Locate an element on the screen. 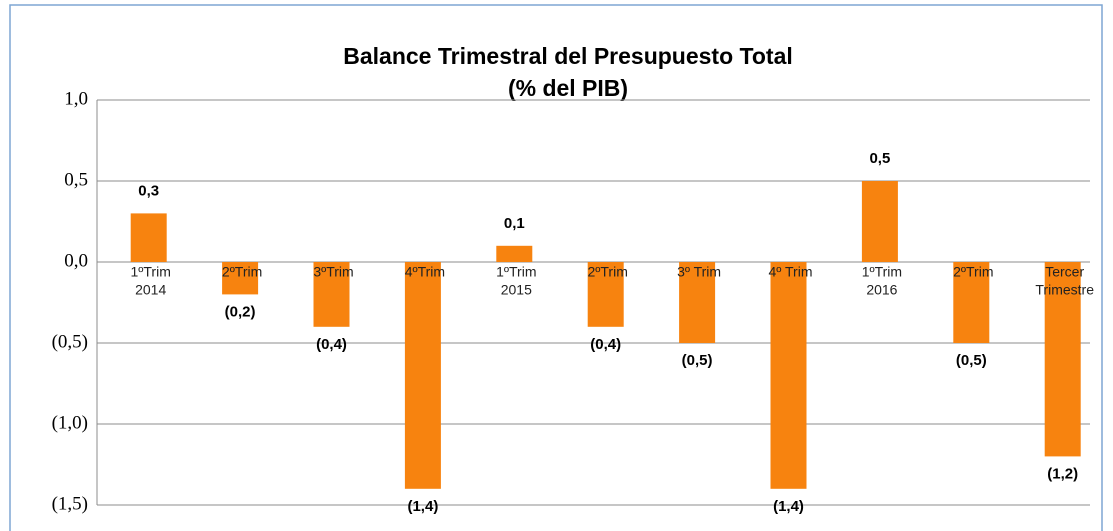  x-tick-label: 2014 is located at coordinates (150, 290).